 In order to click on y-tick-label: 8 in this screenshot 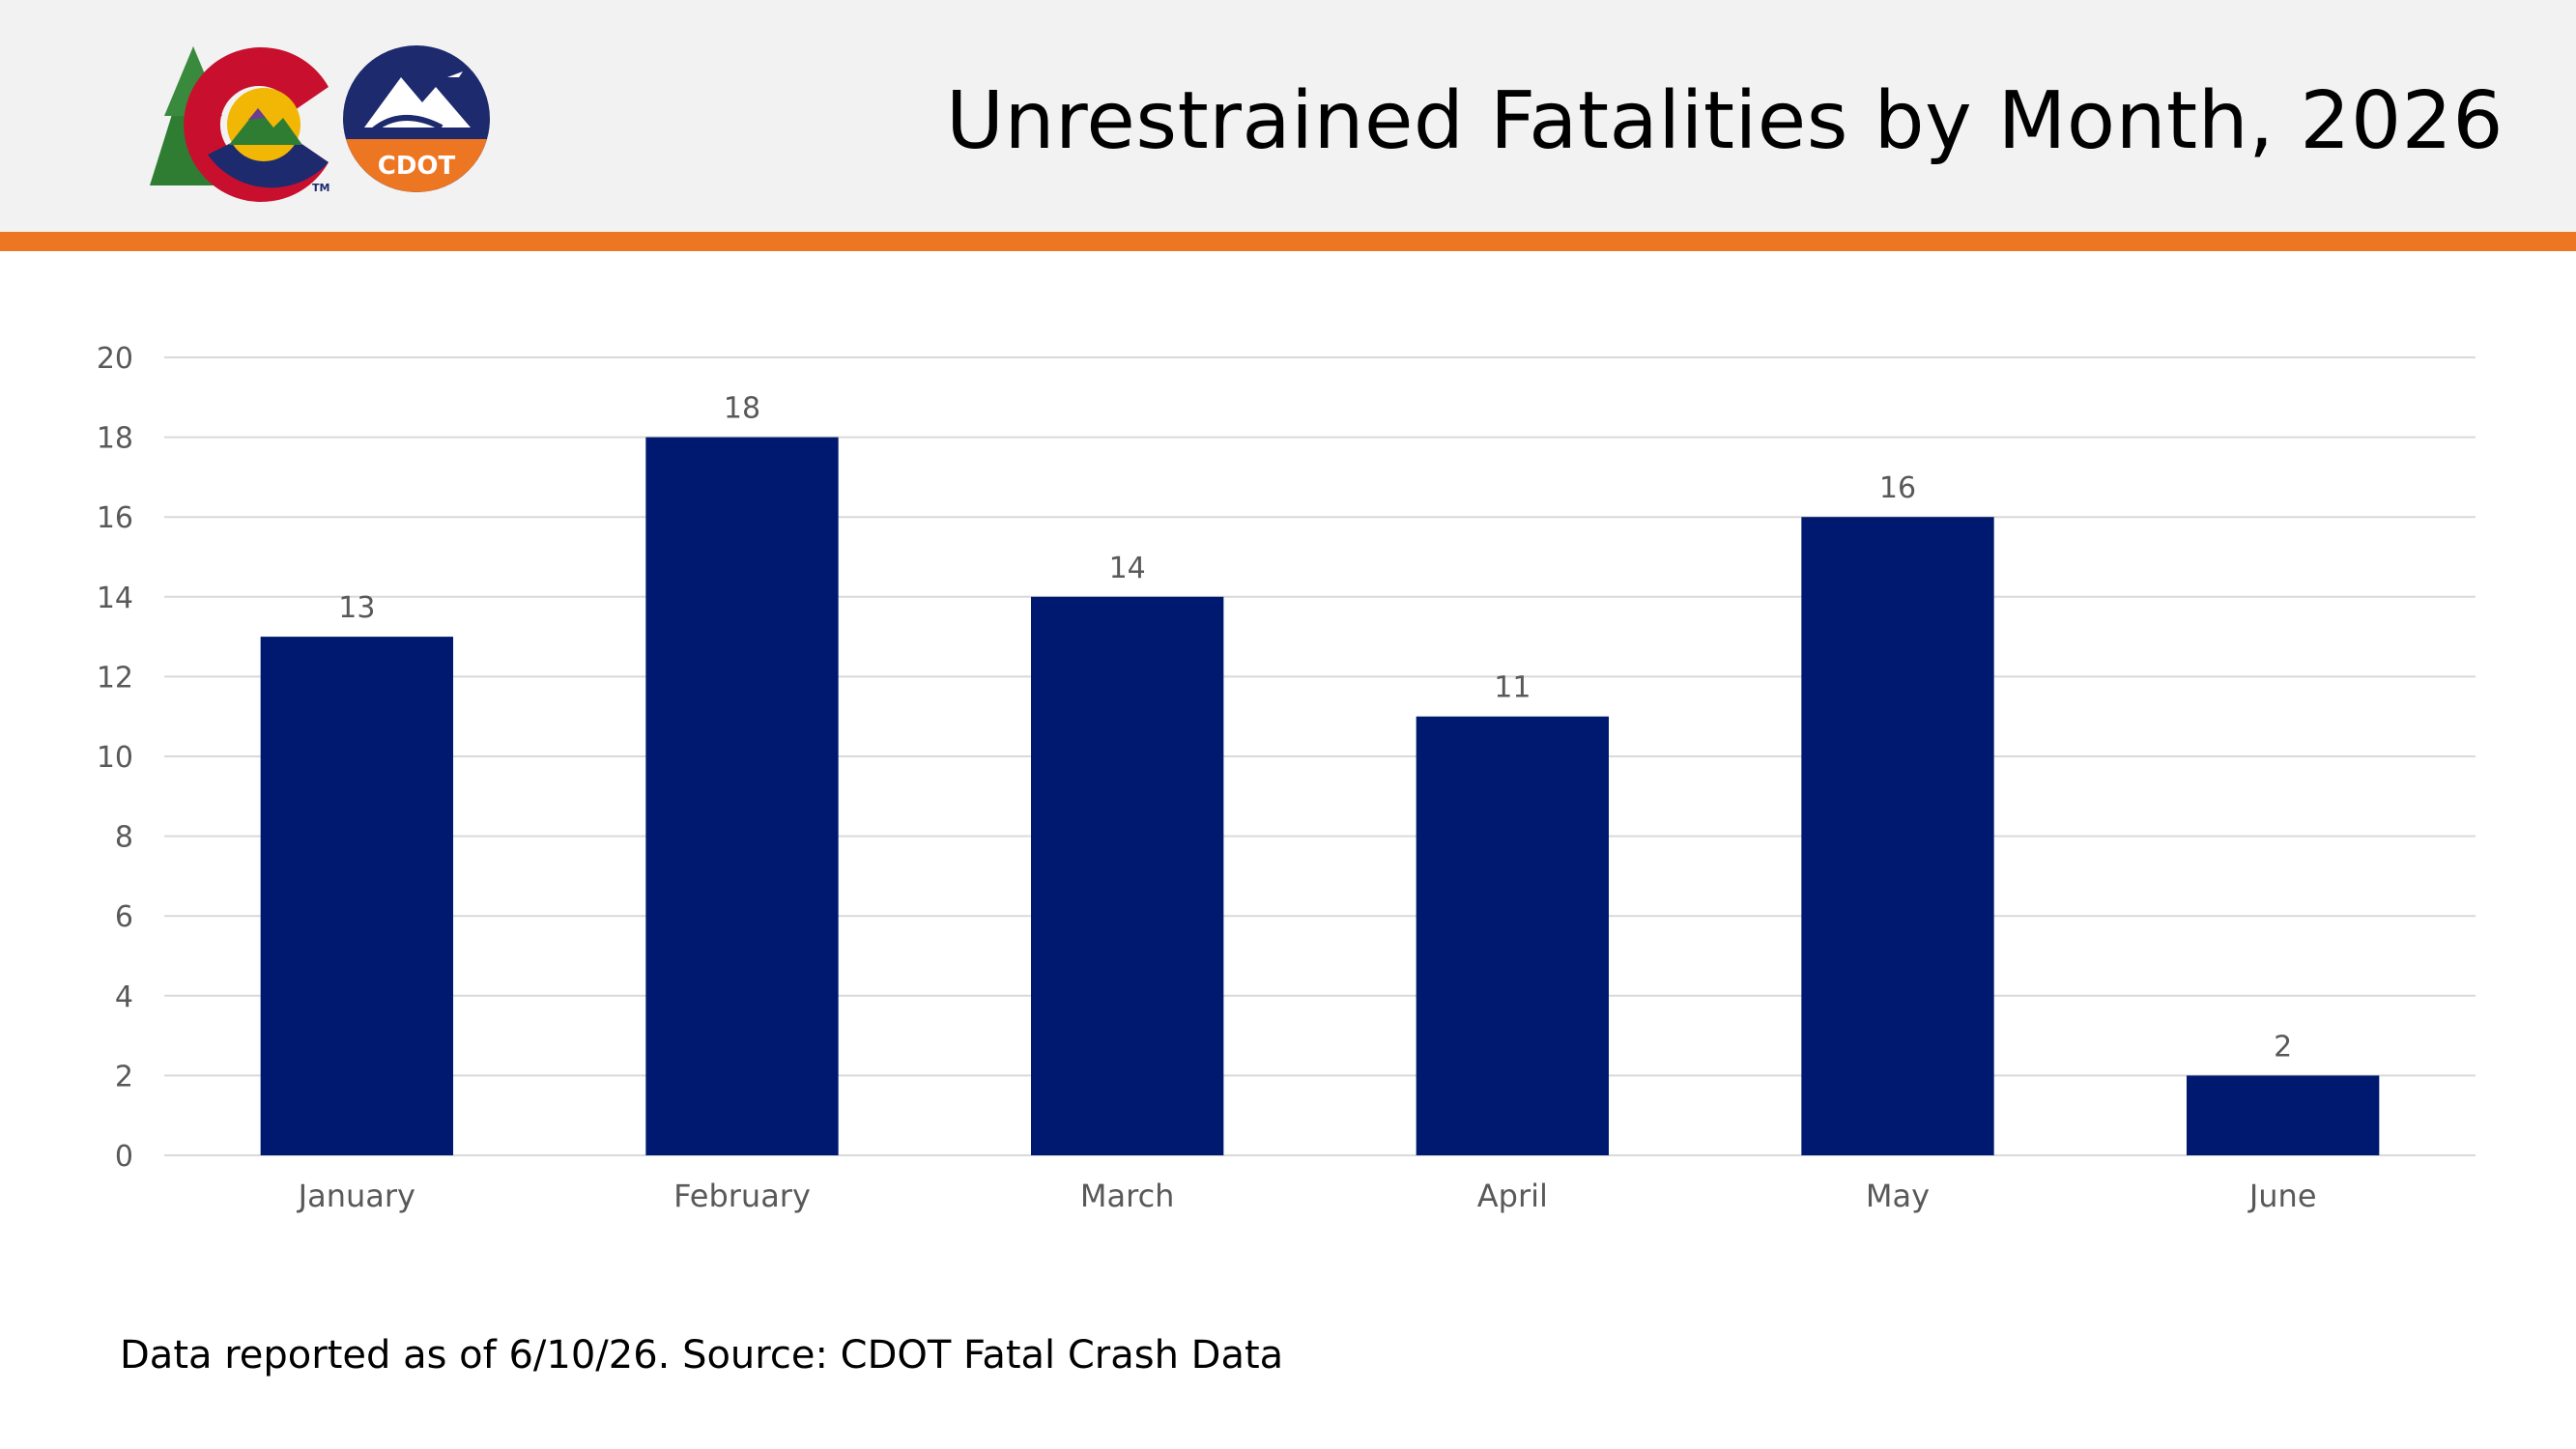, I will do `click(124, 838)`.